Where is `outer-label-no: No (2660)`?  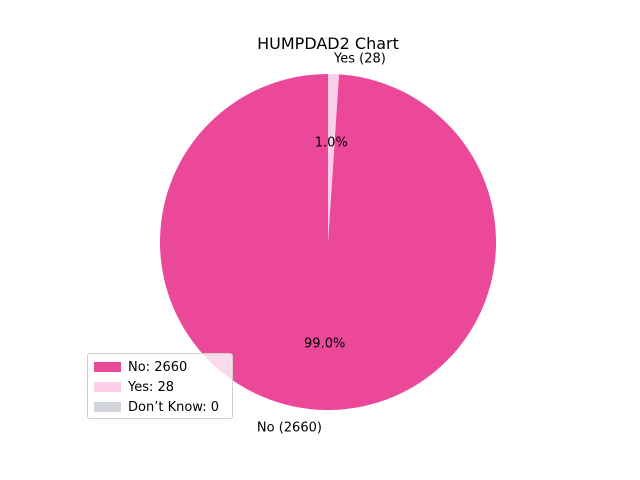 outer-label-no: No (2660) is located at coordinates (289, 428).